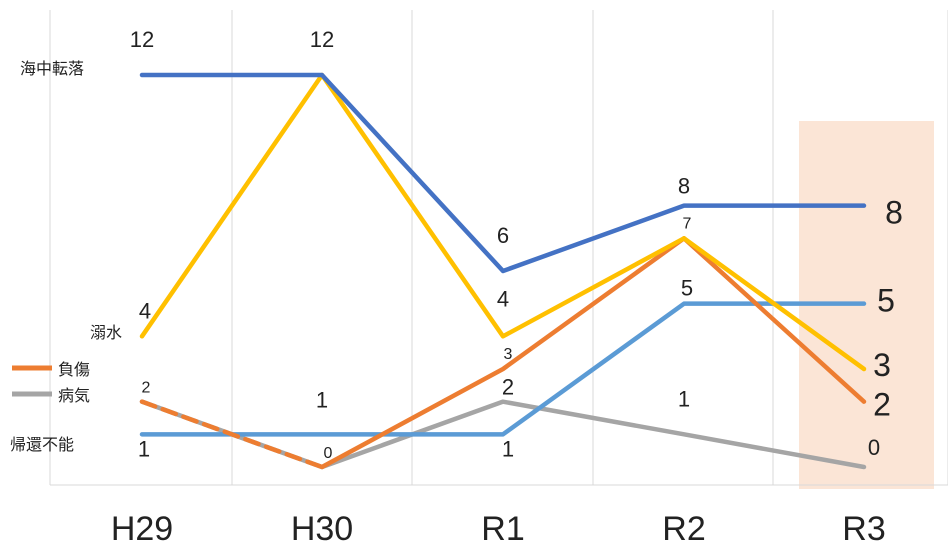 The height and width of the screenshot is (547, 948). I want to click on data-label-4: 8, so click(894, 213).